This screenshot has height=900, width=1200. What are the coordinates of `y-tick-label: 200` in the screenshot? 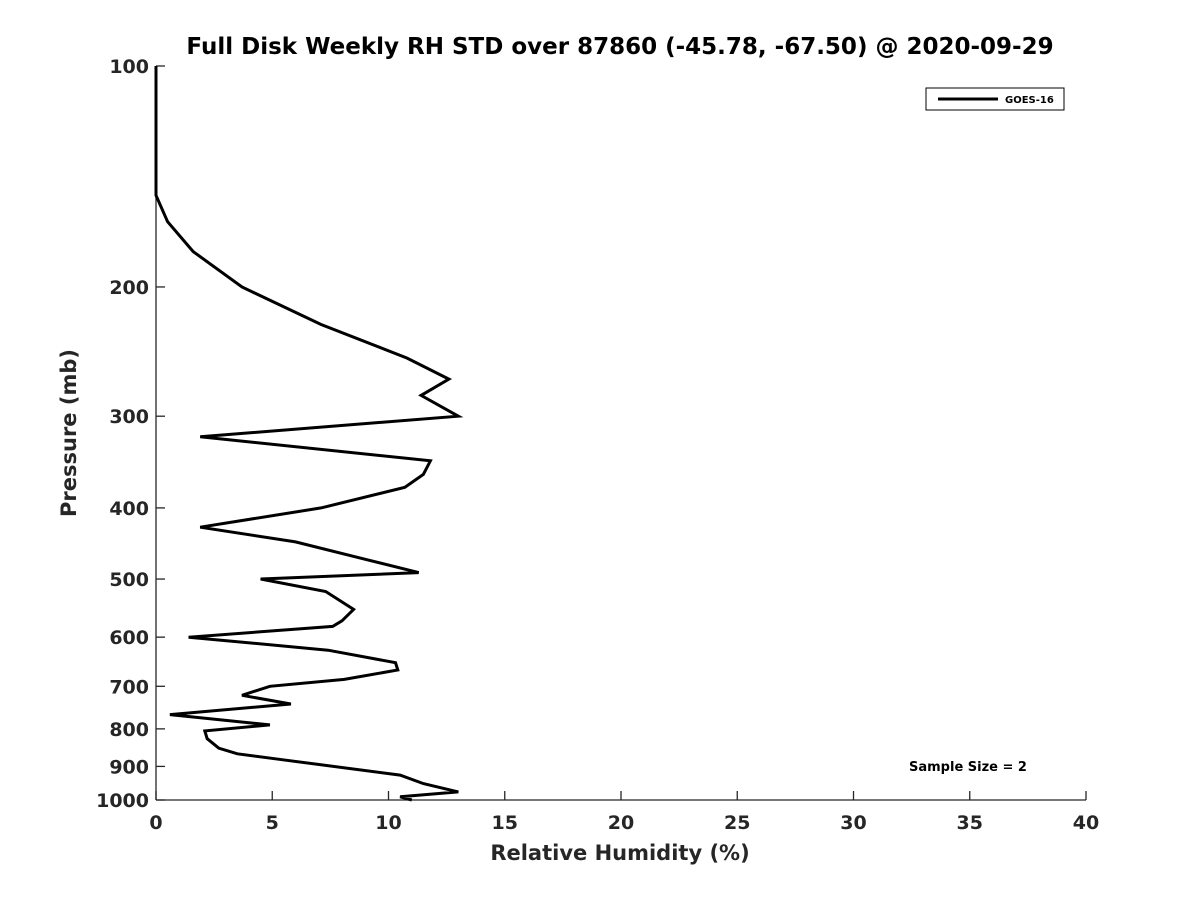 It's located at (129, 288).